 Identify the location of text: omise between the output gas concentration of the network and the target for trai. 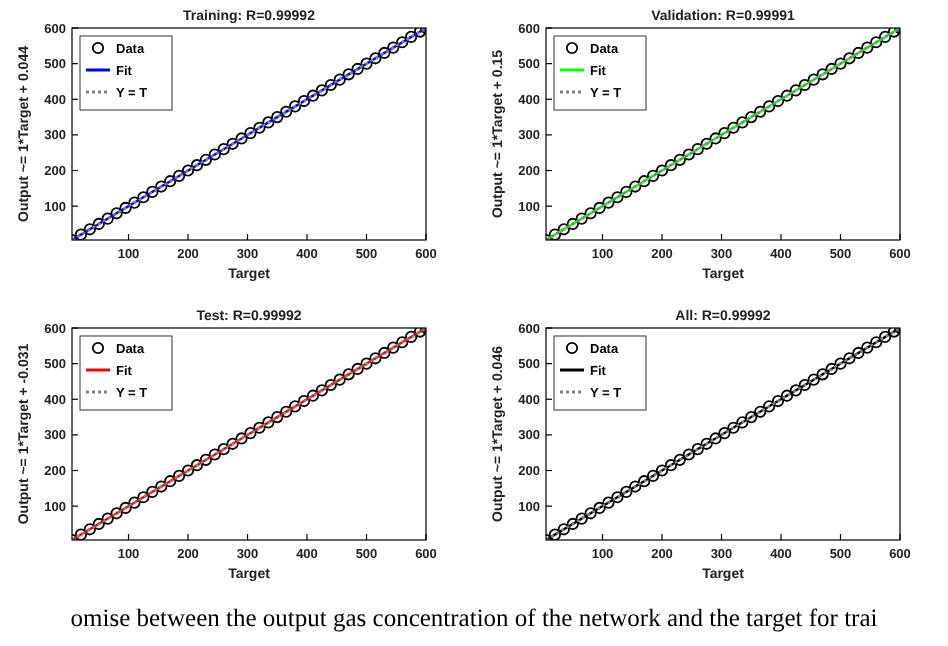
(474, 618).